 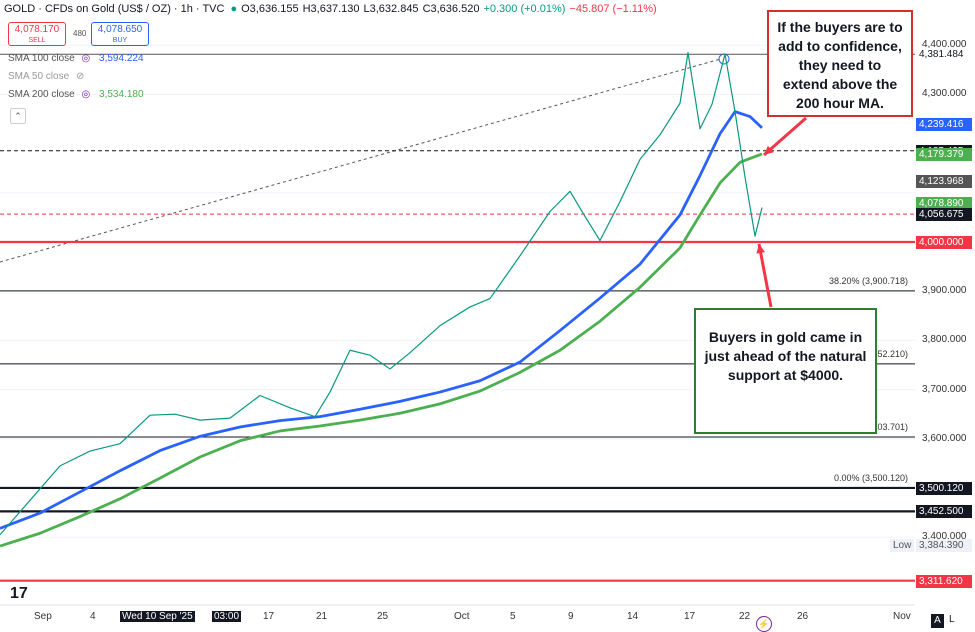 What do you see at coordinates (944, 291) in the screenshot?
I see `y-tick-label: 3,900.000` at bounding box center [944, 291].